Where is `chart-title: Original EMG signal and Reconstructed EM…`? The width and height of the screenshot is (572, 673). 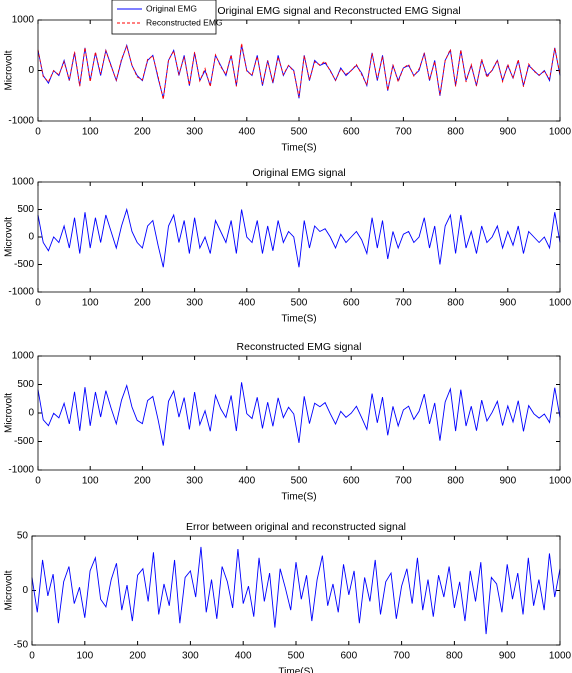 chart-title: Original EMG signal and Reconstructed EM… is located at coordinates (338, 11).